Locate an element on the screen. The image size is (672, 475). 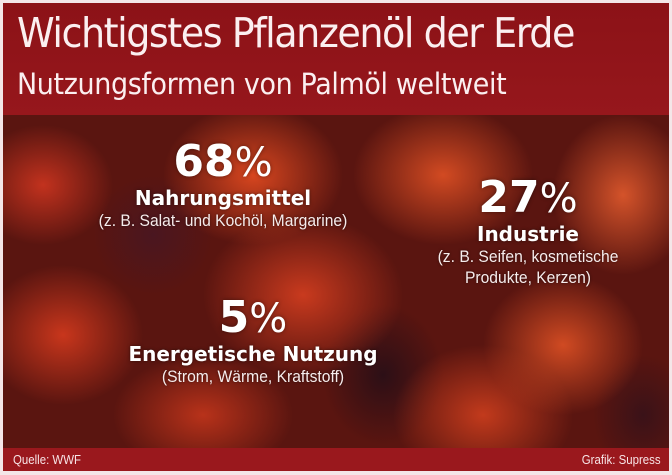
page-title: Wichtigstes Pflanzenöl der Erde is located at coordinates (296, 33).